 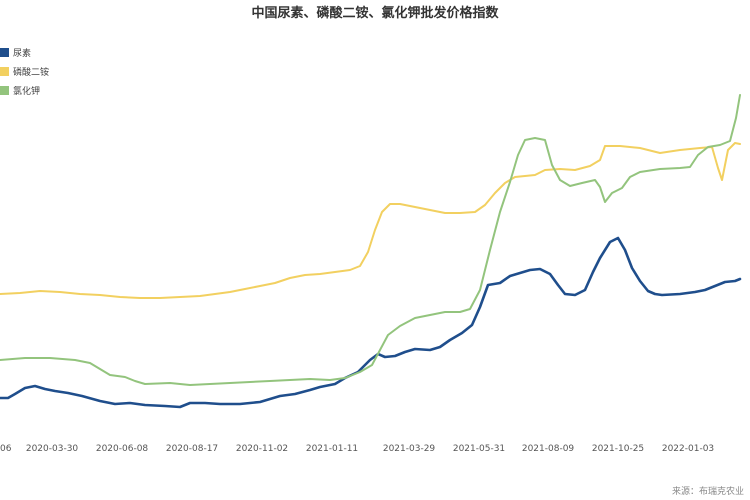 I want to click on x-tick-label: 2020-06-08, so click(x=122, y=449).